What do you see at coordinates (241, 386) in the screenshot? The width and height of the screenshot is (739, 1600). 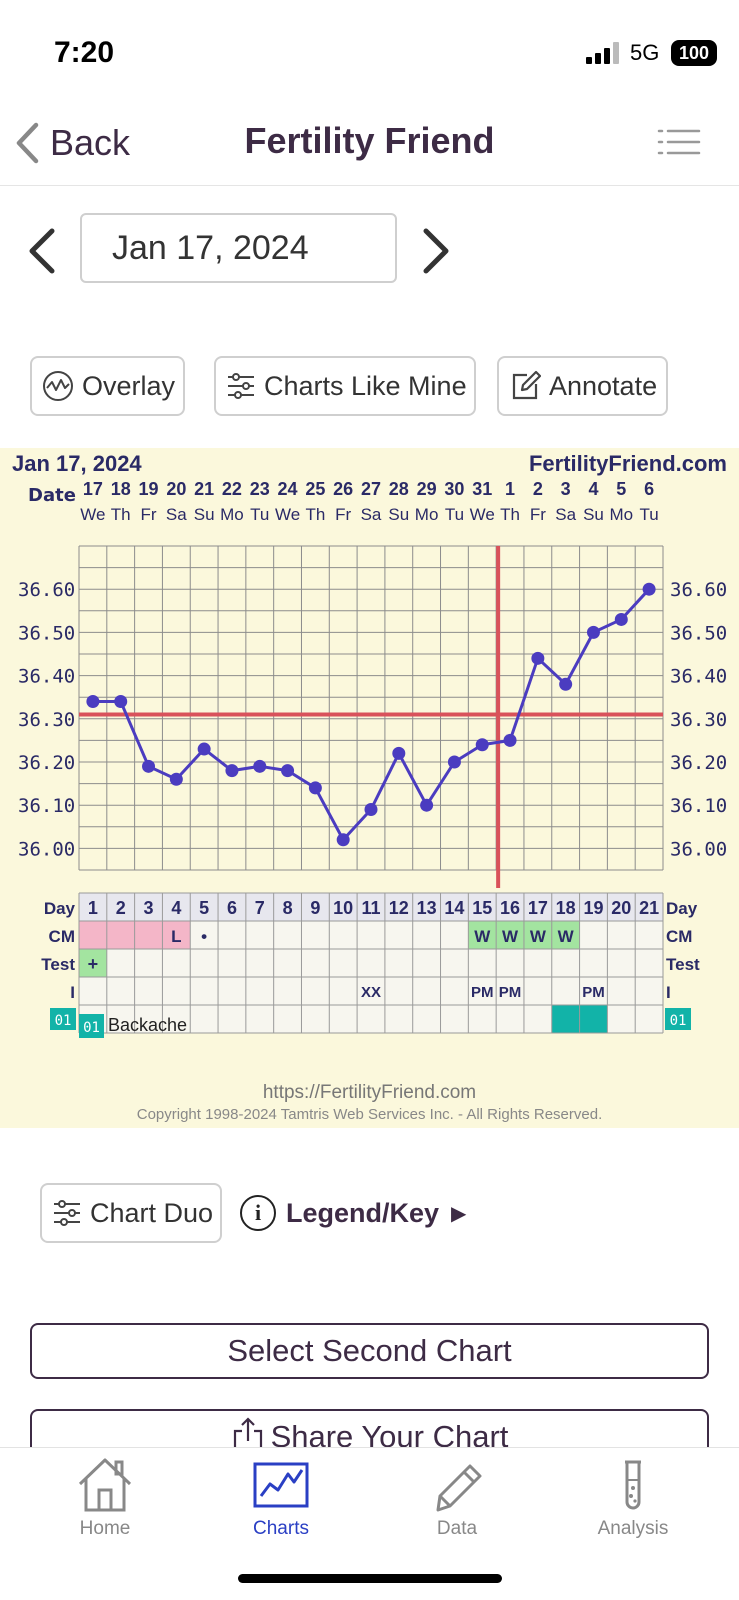 I see `sliders-icon` at bounding box center [241, 386].